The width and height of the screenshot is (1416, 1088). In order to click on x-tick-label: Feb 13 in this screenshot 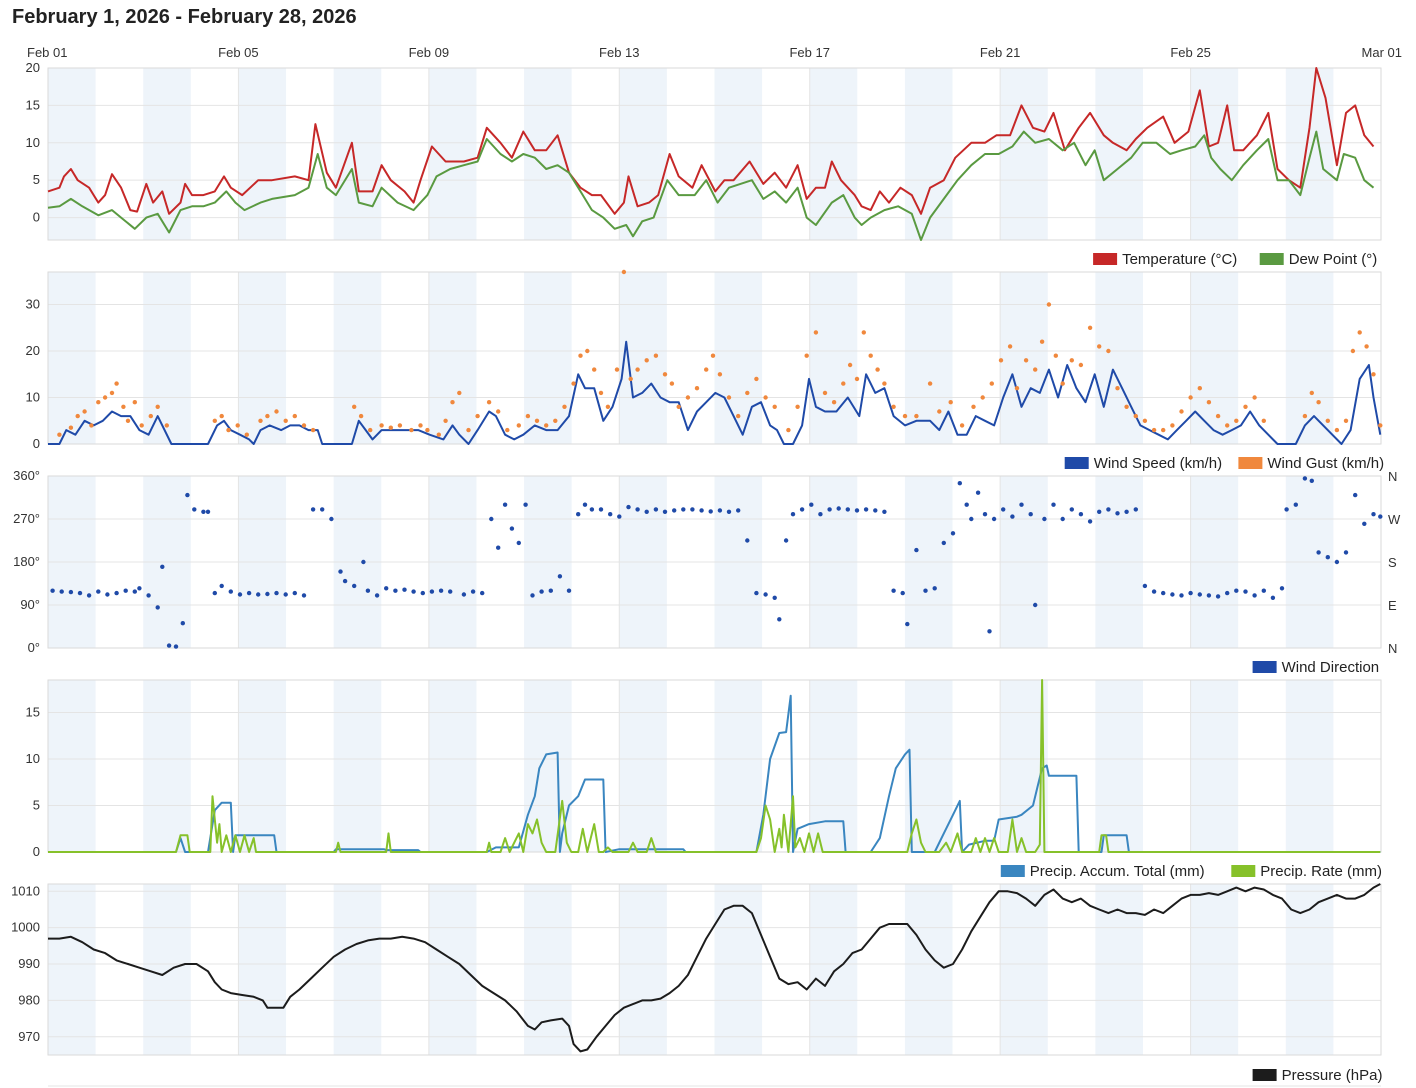, I will do `click(619, 52)`.